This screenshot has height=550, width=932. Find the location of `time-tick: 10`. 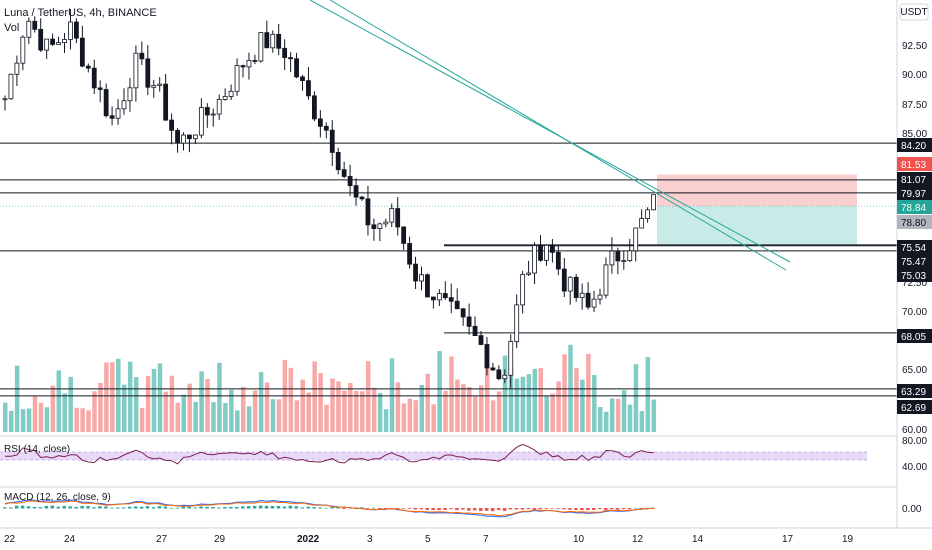

time-tick: 10 is located at coordinates (579, 539).